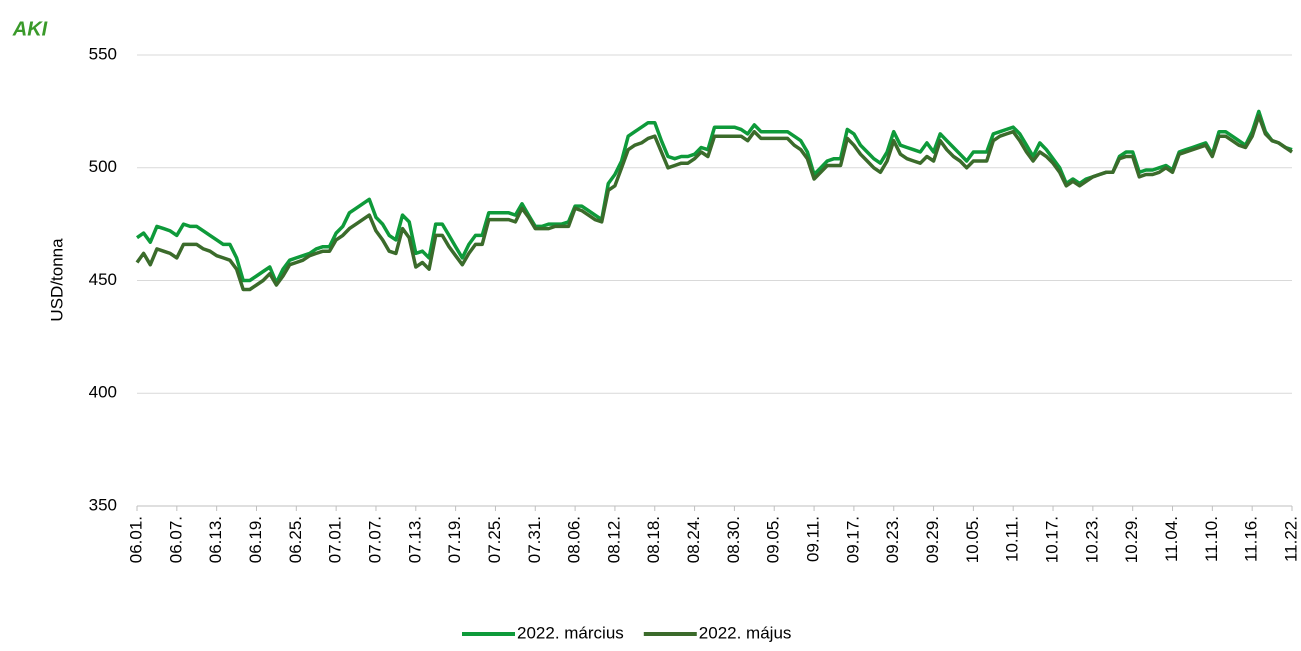  Describe the element at coordinates (570, 632) in the screenshot. I see `legend-label: 2022. március` at that location.